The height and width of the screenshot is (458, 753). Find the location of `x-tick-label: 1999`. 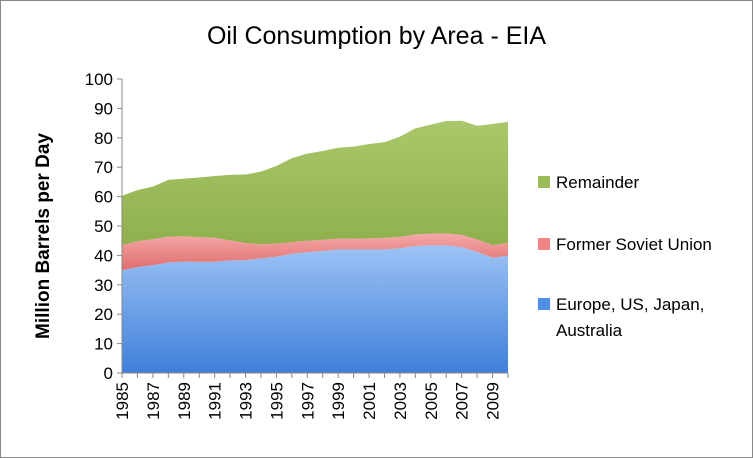

x-tick-label: 1999 is located at coordinates (338, 401).